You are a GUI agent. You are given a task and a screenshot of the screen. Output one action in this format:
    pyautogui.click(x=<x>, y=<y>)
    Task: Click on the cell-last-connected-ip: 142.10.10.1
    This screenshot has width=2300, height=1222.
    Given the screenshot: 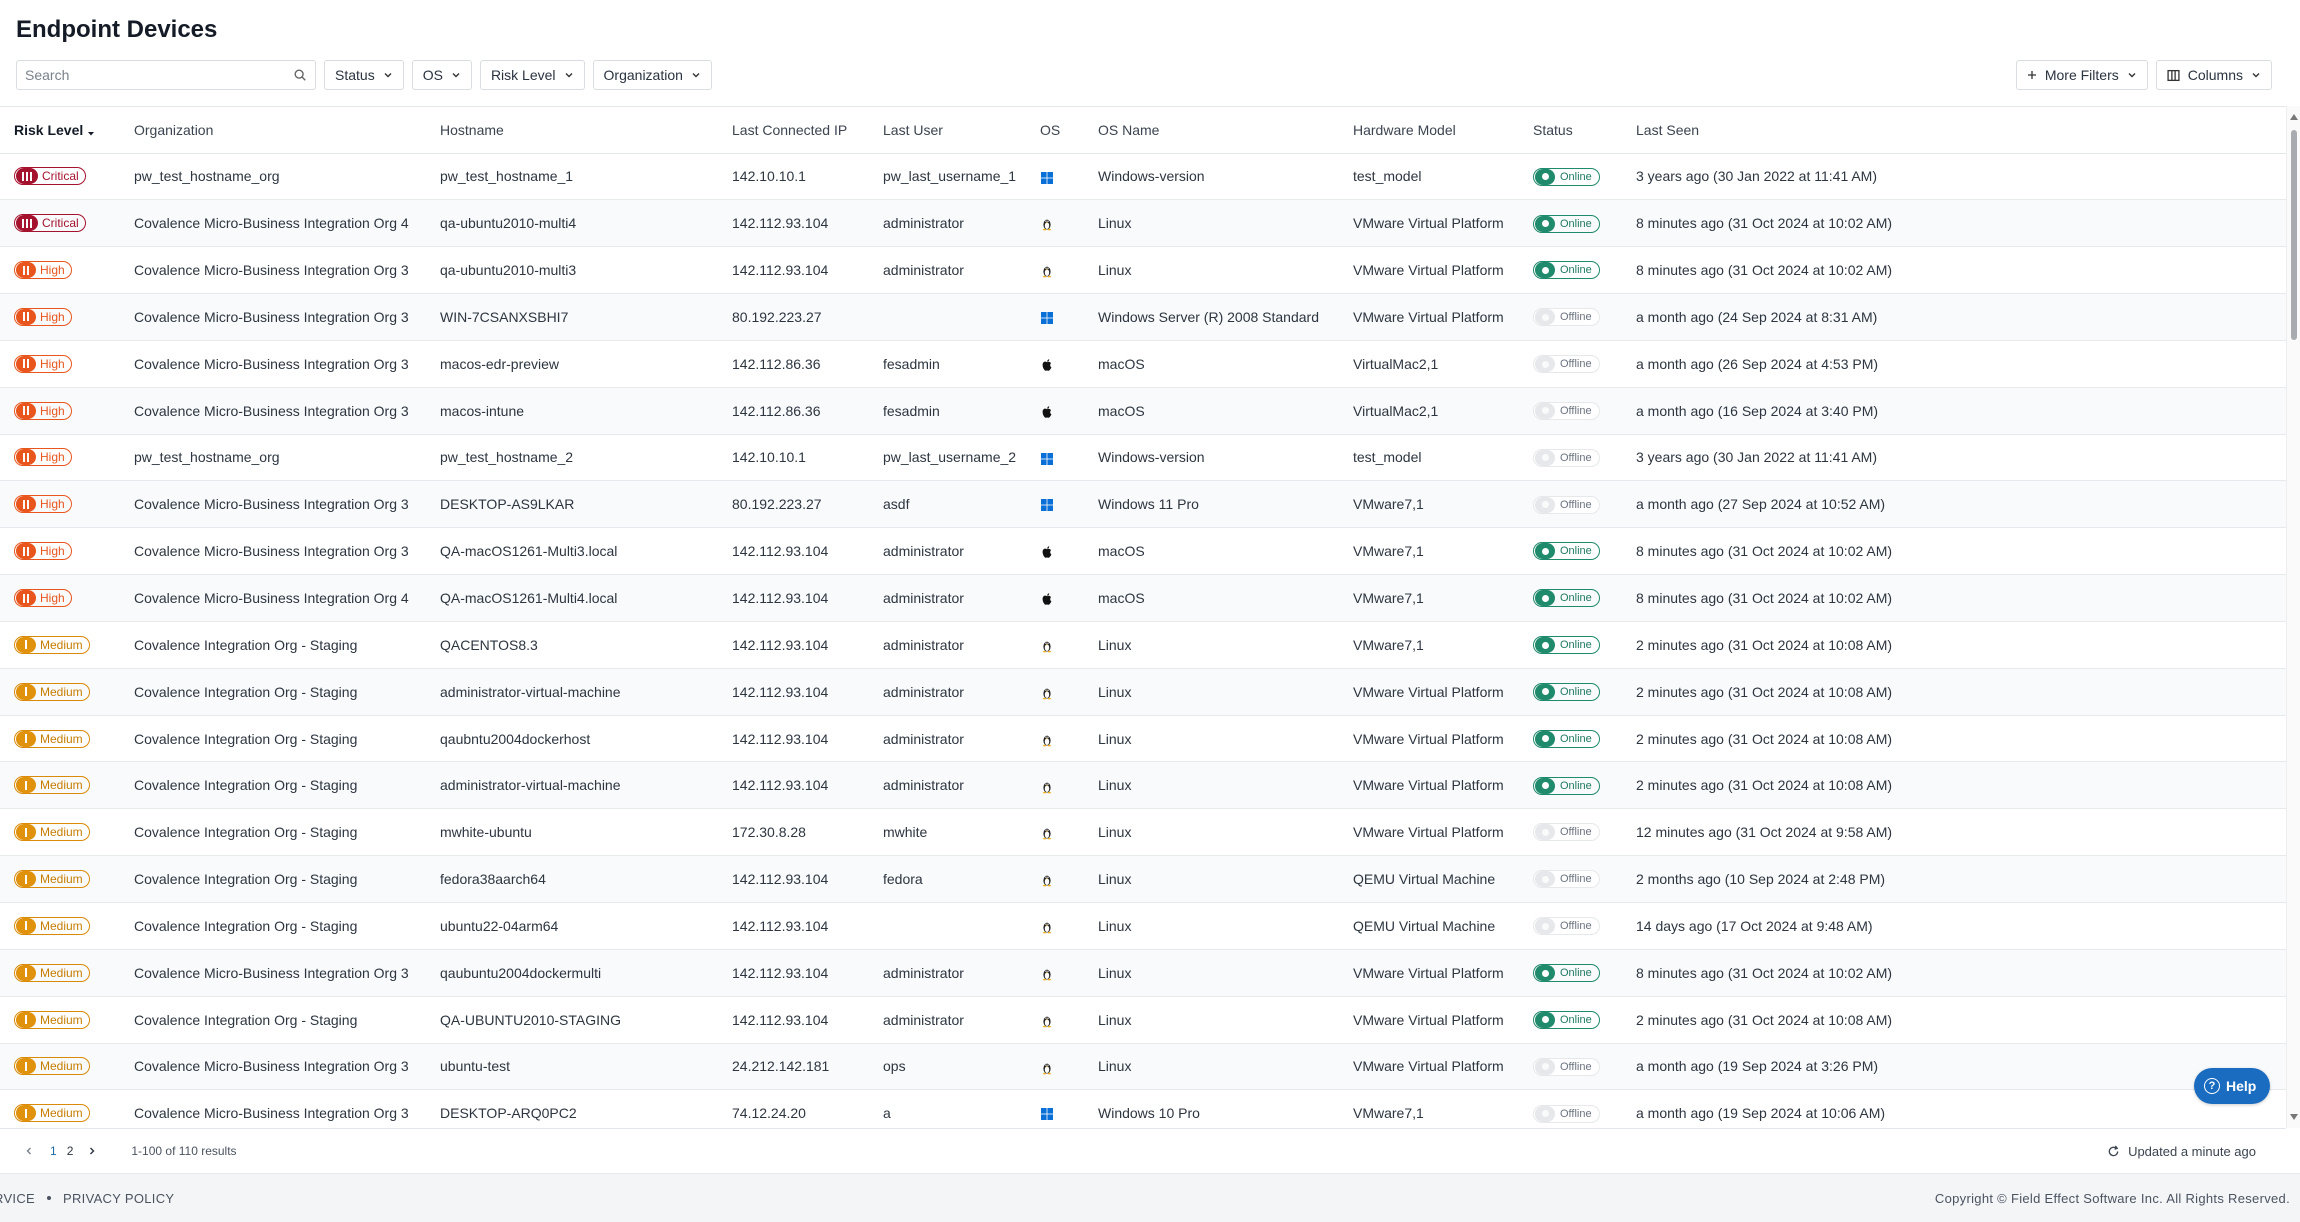 What is the action you would take?
    pyautogui.click(x=793, y=177)
    